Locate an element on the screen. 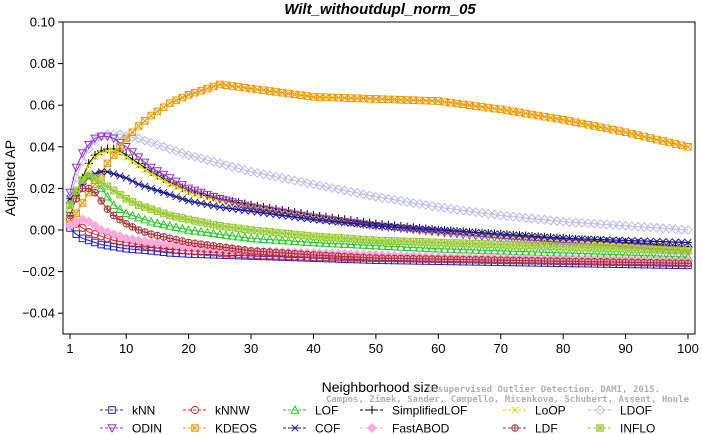 This screenshot has width=702, height=434. legend-label: kNNW is located at coordinates (232, 411).